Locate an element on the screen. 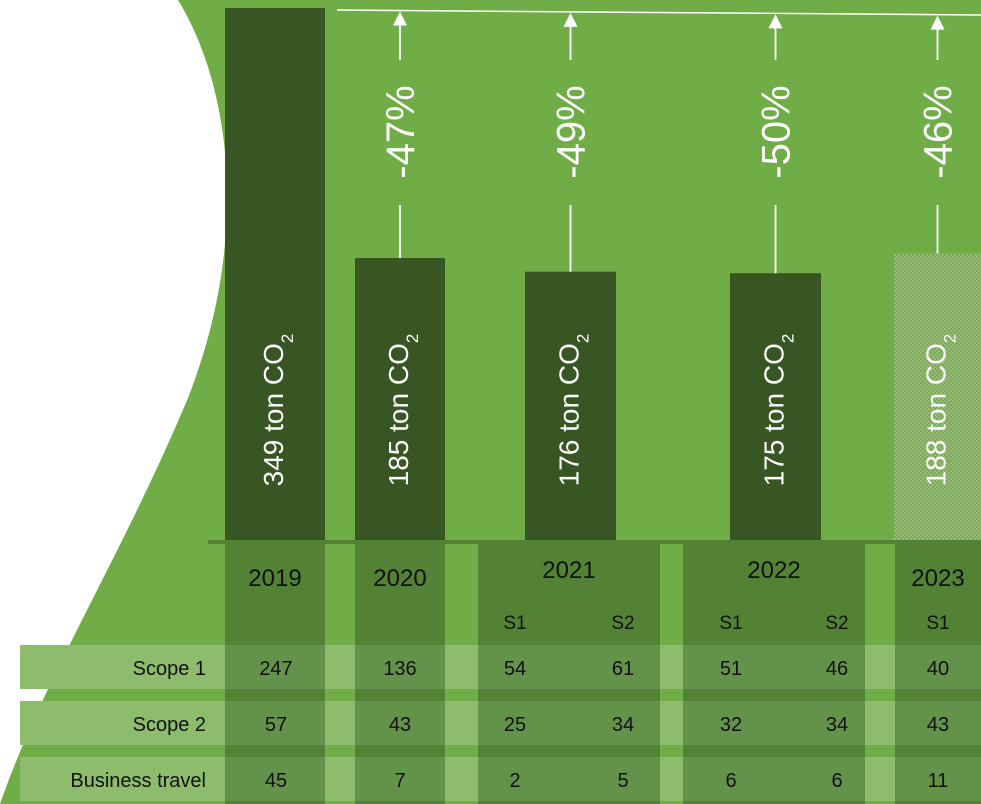 This screenshot has width=981, height=804. table-cell-value: 32 is located at coordinates (731, 725).